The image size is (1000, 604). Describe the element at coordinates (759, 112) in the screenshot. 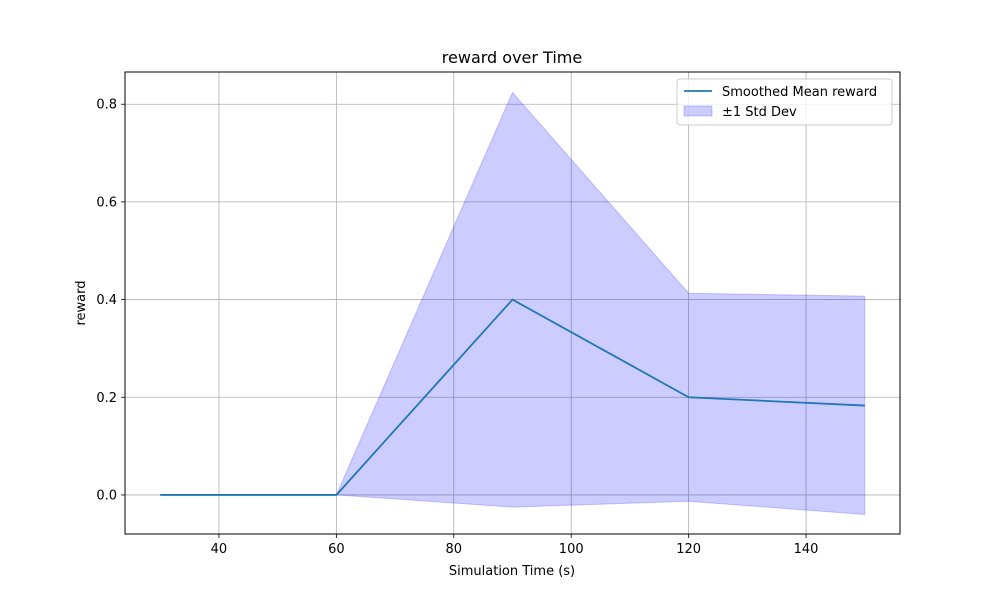

I see `legend-label-band: ±1 Std Dev` at that location.